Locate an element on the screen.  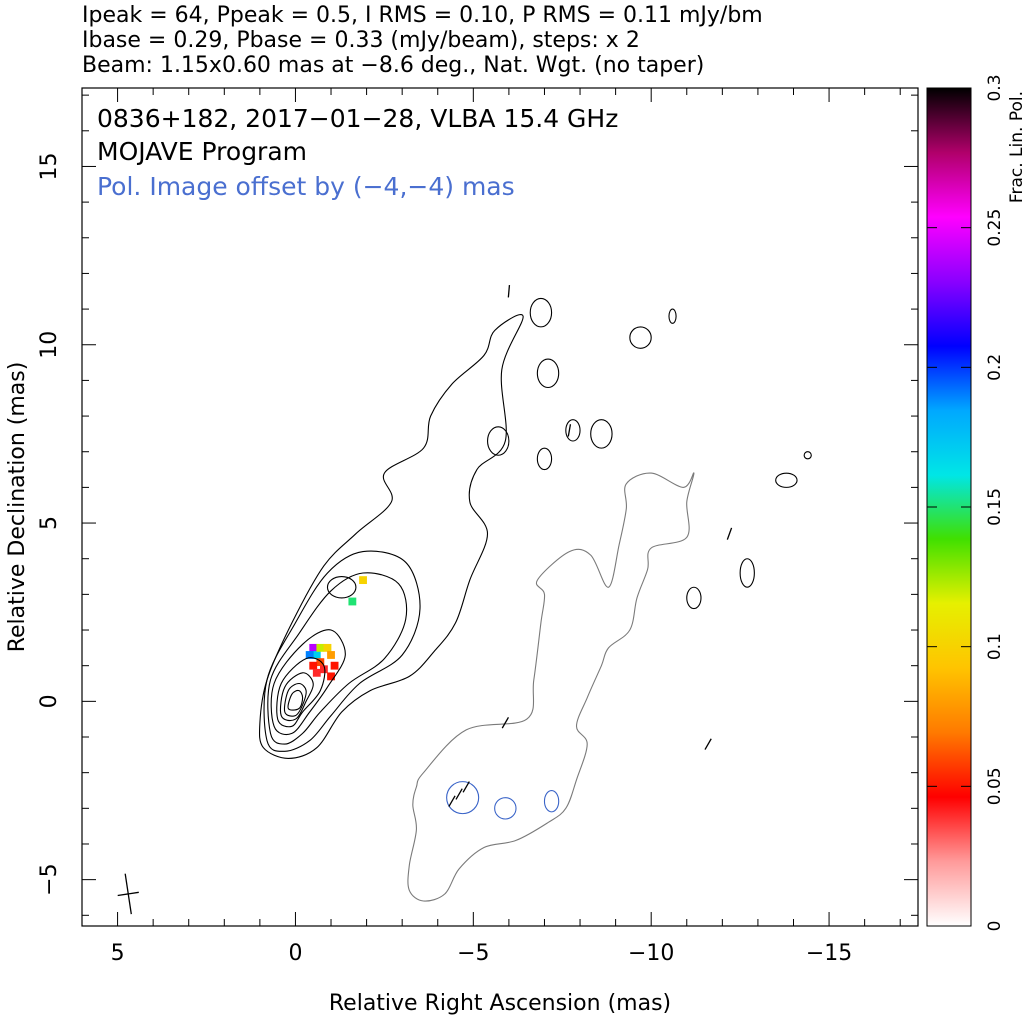
offset-annotation: Pol. Image offset by (−4,−4) mas is located at coordinates (306, 186).